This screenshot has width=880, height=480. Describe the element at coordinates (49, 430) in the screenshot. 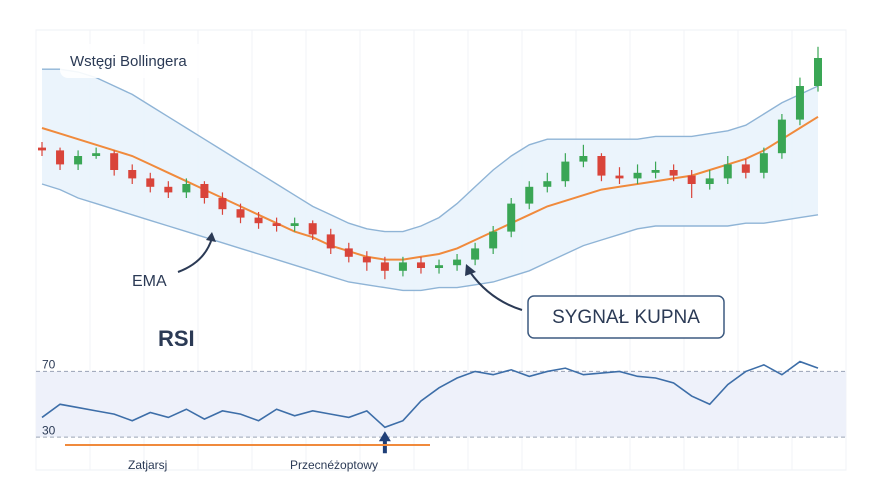

I see `y-tick-label: 30` at that location.